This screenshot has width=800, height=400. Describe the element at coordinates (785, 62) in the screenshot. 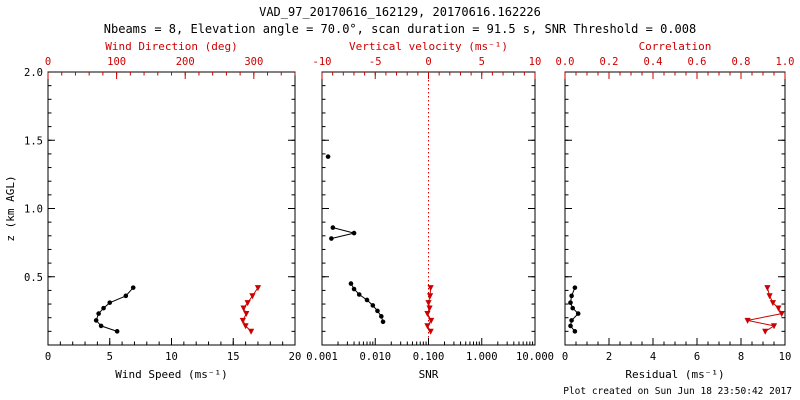

I see `top-tick-label: 1.0` at that location.